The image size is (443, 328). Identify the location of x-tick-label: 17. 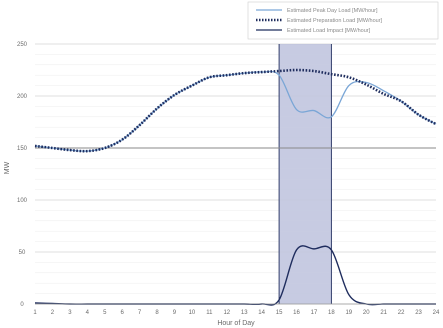
(314, 313).